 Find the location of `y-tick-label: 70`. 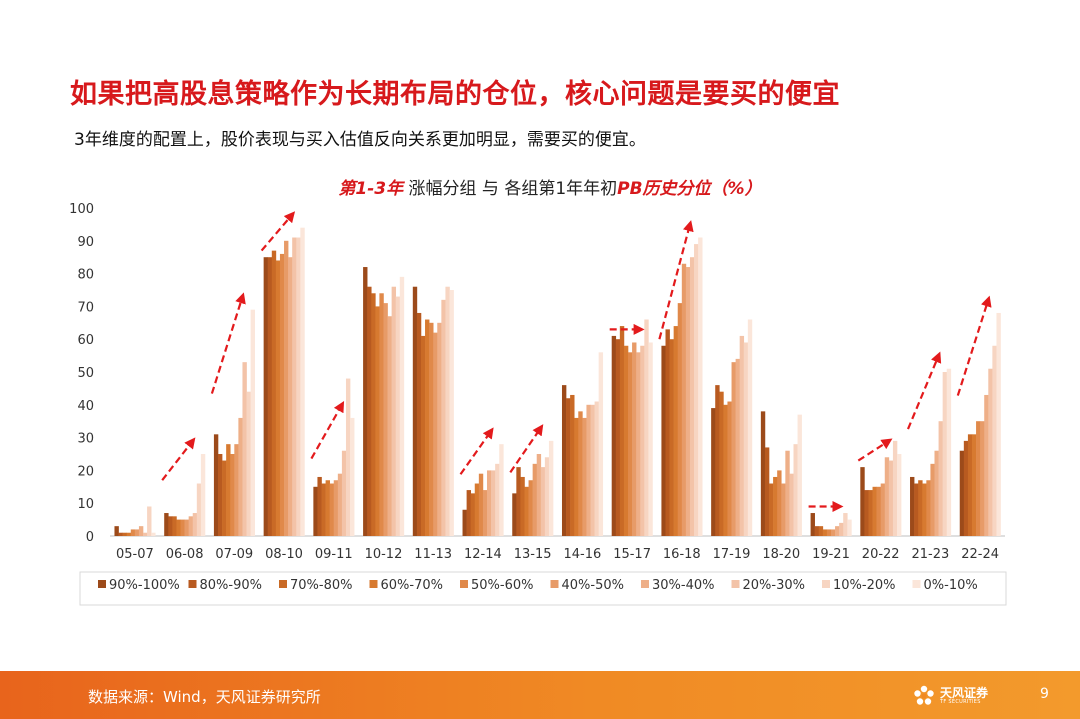

y-tick-label: 70 is located at coordinates (85, 307).